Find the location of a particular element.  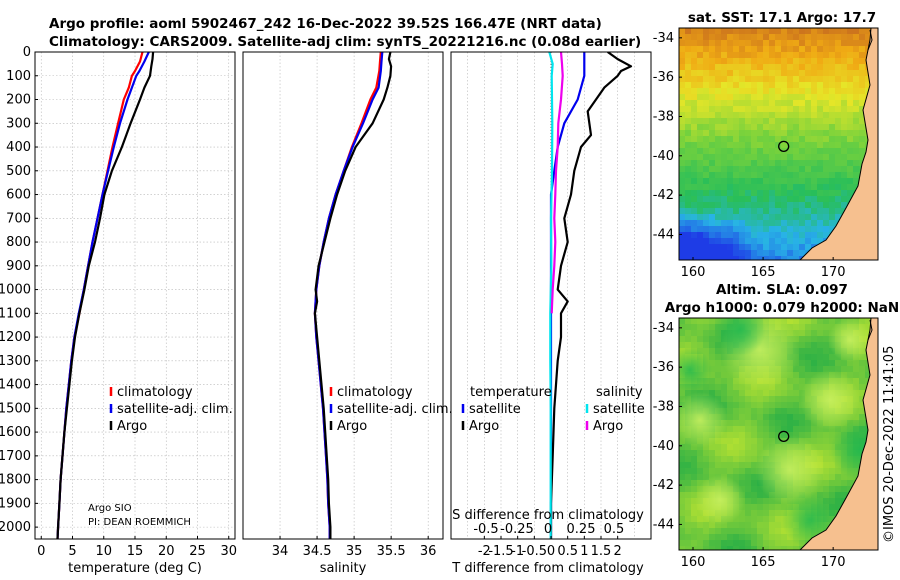

series-line-argo is located at coordinates (353, 295).